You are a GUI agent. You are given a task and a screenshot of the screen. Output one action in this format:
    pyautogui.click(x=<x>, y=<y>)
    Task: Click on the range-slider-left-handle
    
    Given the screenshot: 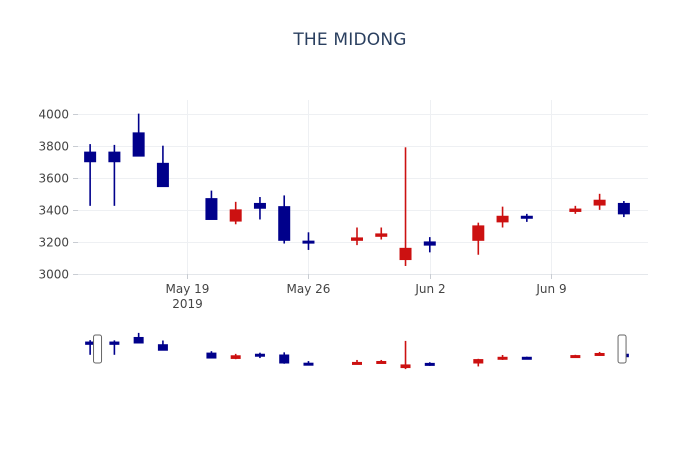 What is the action you would take?
    pyautogui.click(x=98, y=349)
    